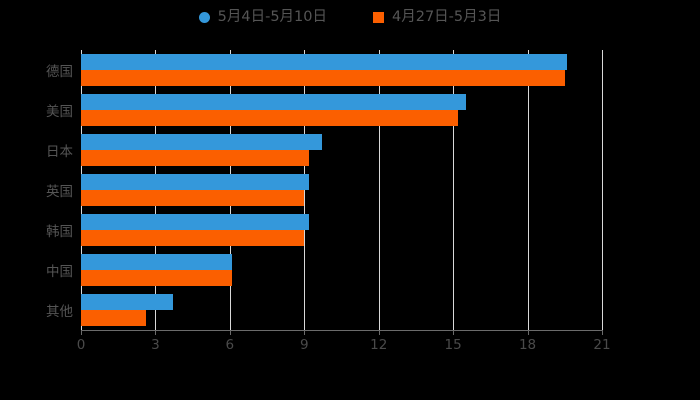  I want to click on x-tick-label-21: 21, so click(602, 345).